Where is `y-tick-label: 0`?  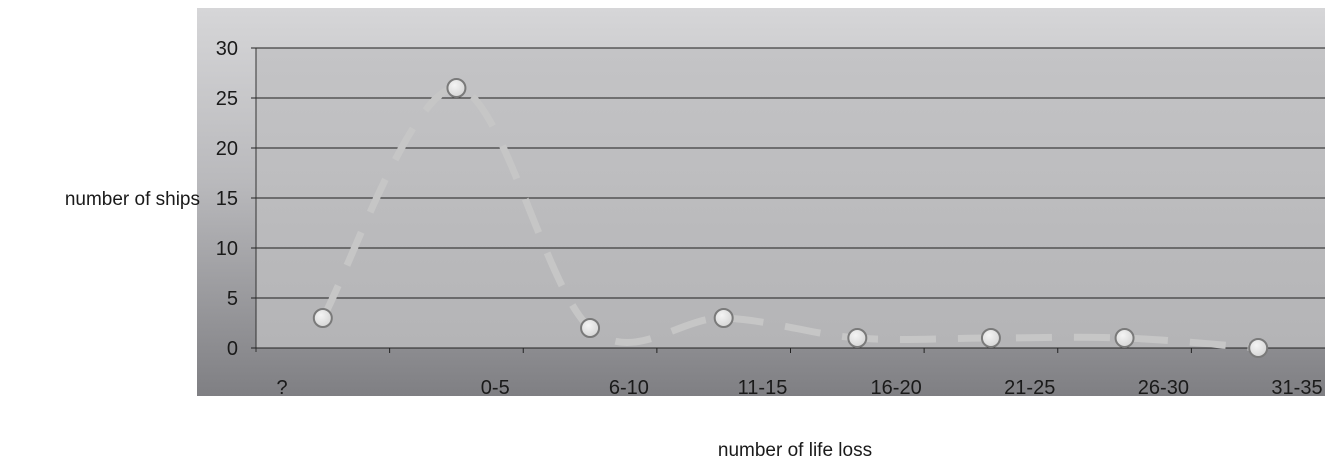 y-tick-label: 0 is located at coordinates (232, 349).